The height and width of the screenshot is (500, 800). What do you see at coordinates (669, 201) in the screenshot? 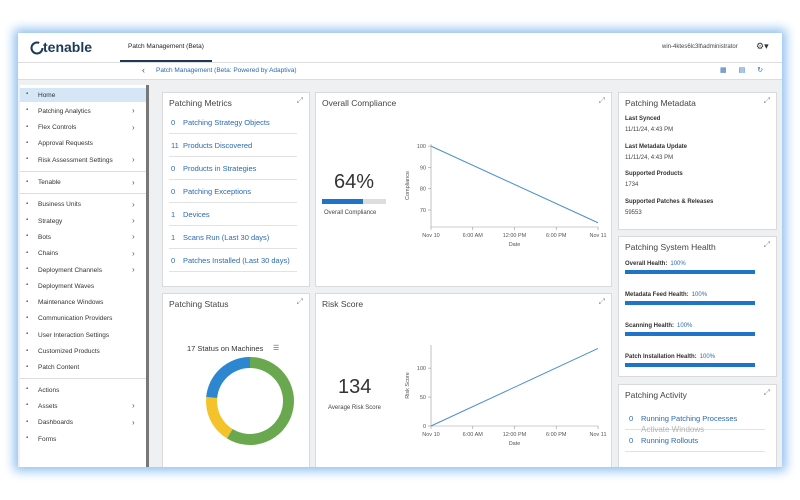
I see `field-label: Supported Patches & Releases` at bounding box center [669, 201].